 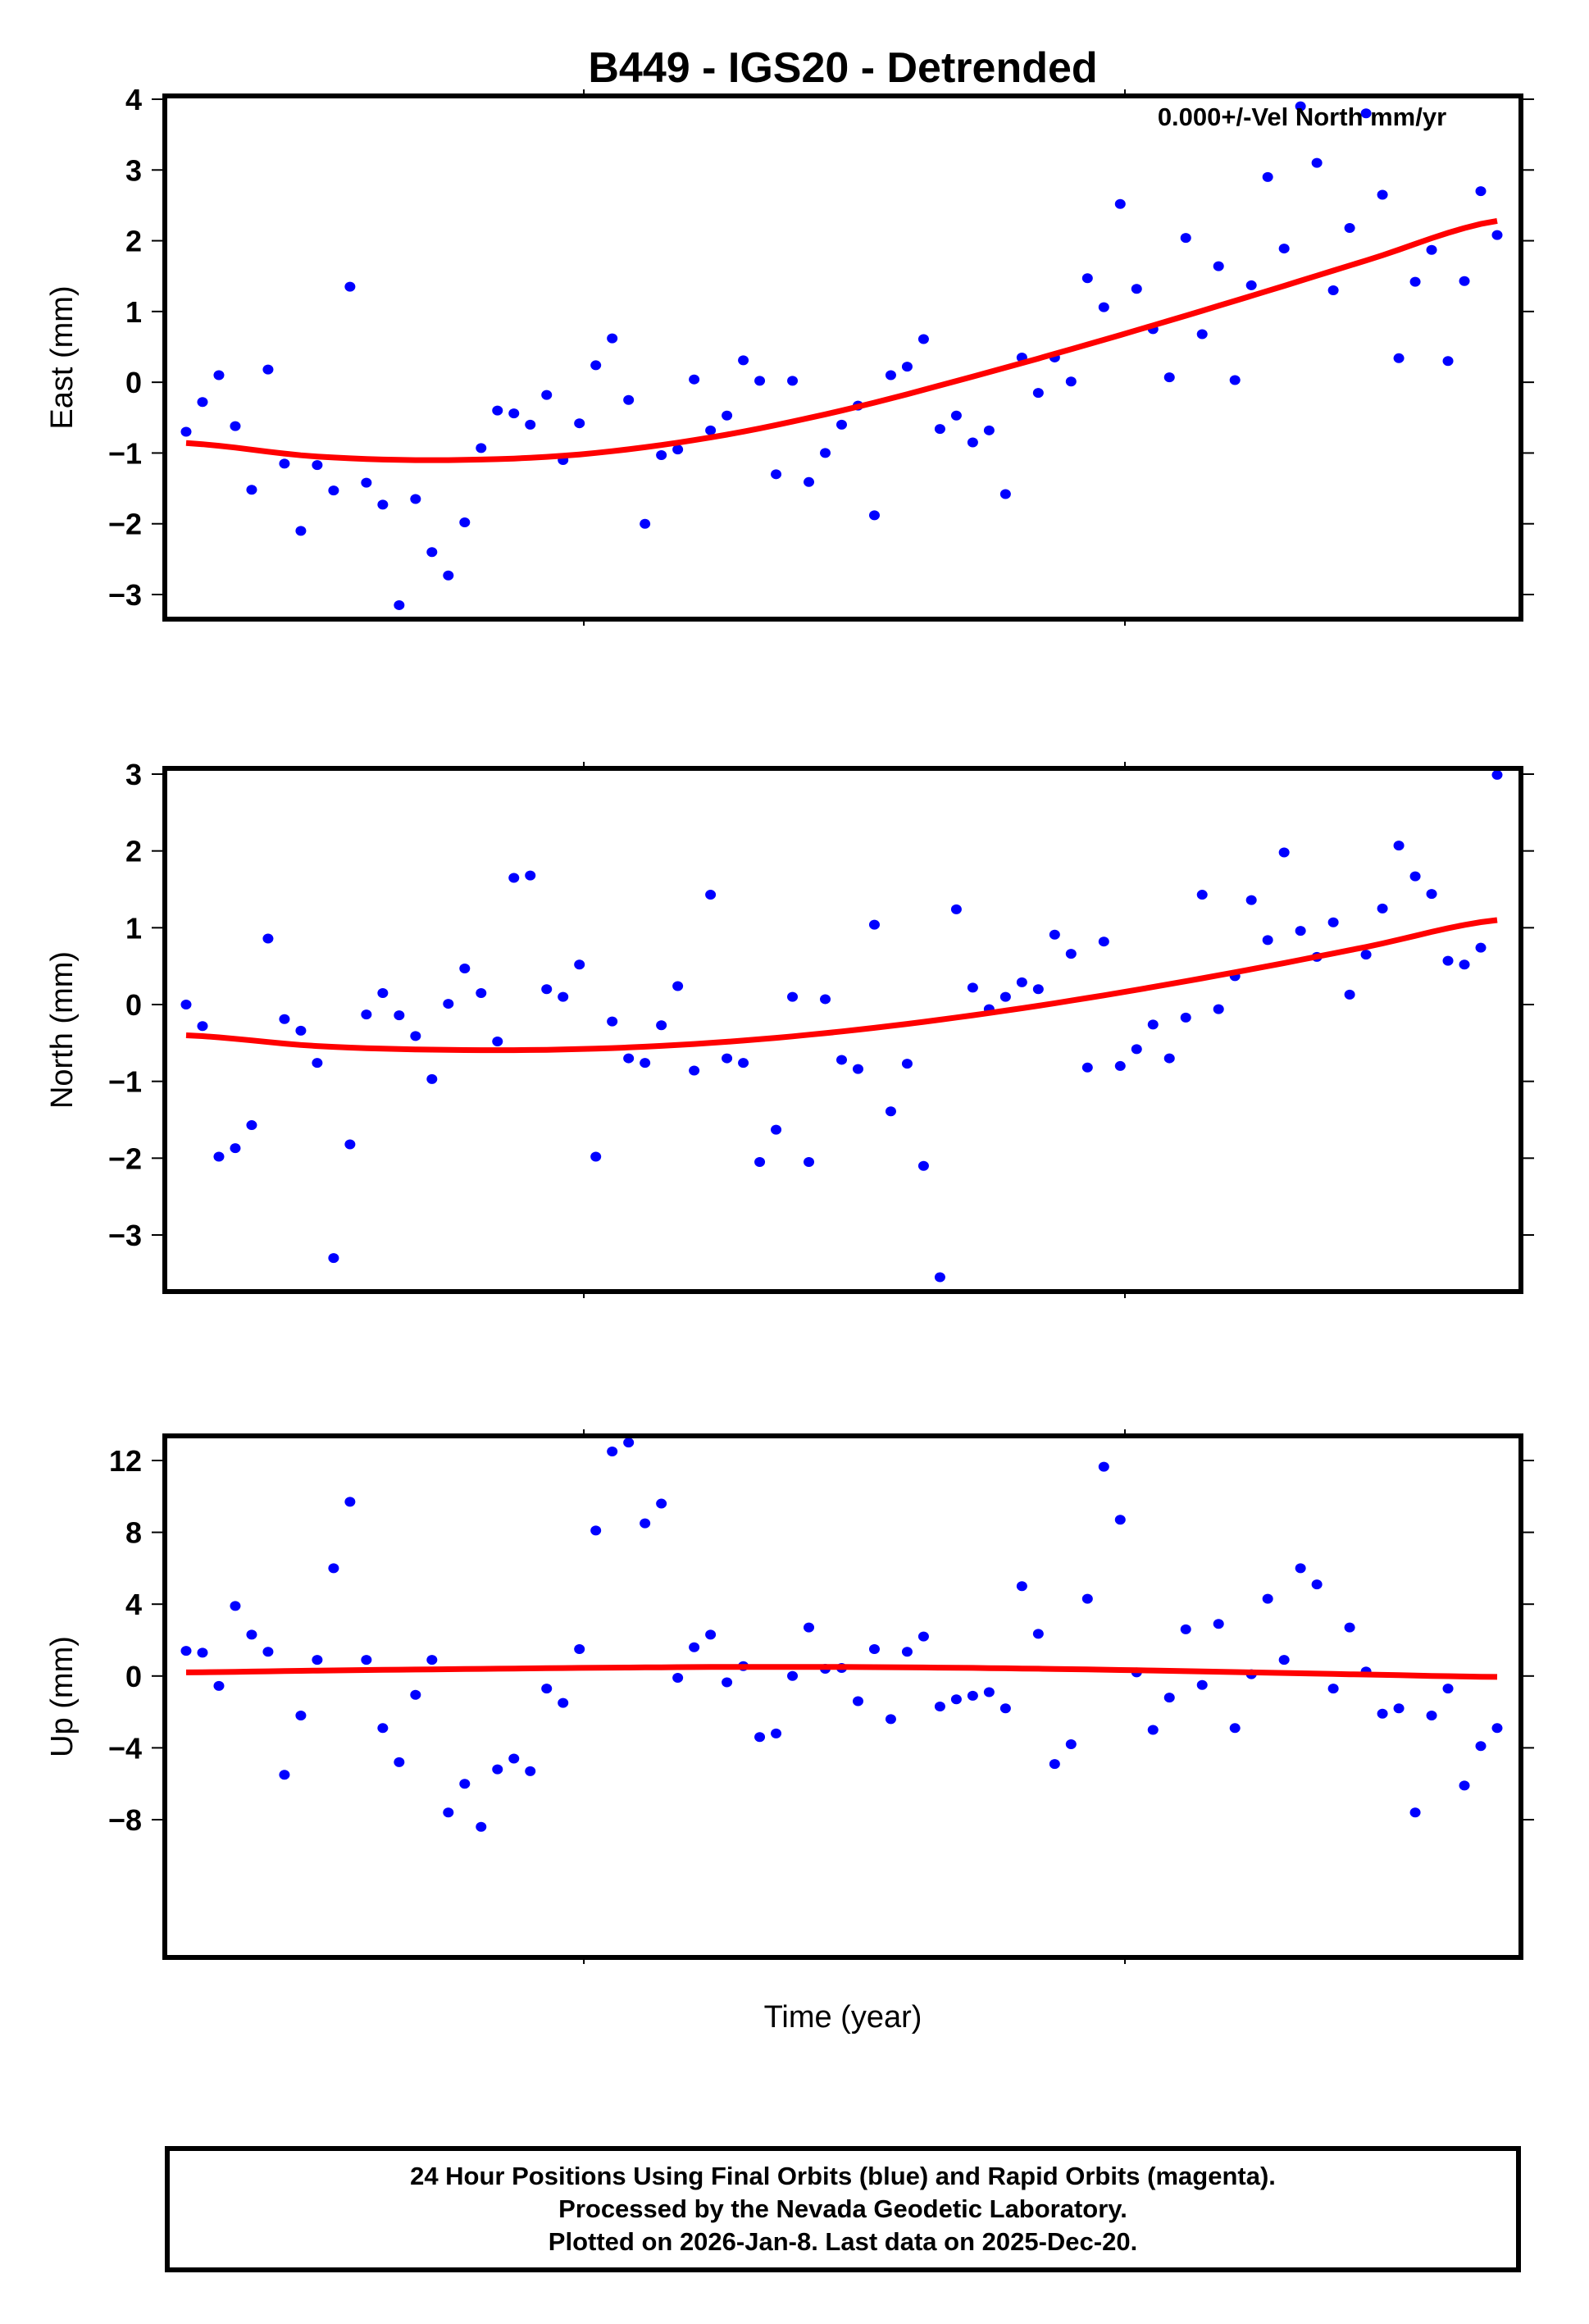 What do you see at coordinates (133, 1533) in the screenshot?
I see `y-tick-label: 8` at bounding box center [133, 1533].